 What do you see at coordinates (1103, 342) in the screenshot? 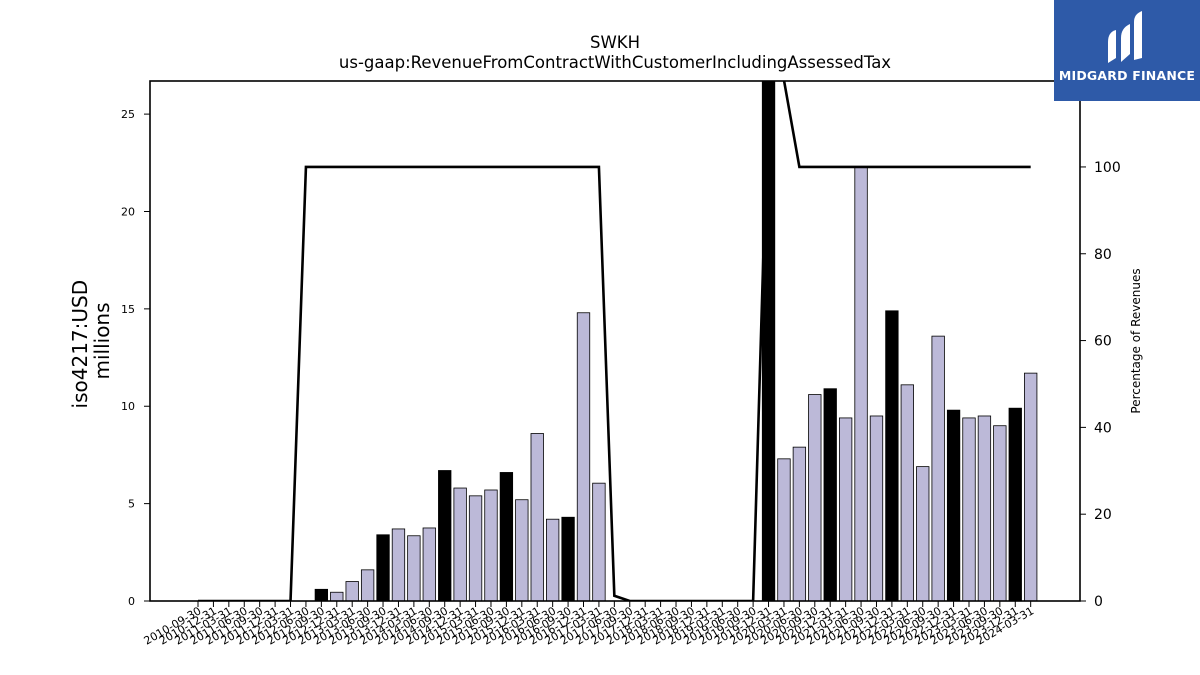
I see `y2-tick-label: 60` at bounding box center [1103, 342].